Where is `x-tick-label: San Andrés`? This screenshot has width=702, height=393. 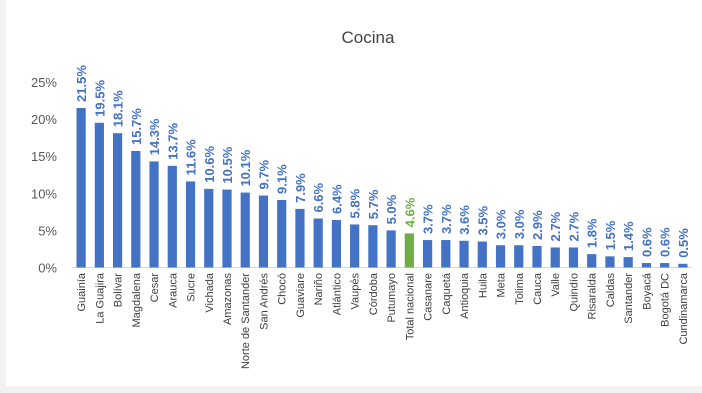
x-tick-label: San Andrés is located at coordinates (264, 301).